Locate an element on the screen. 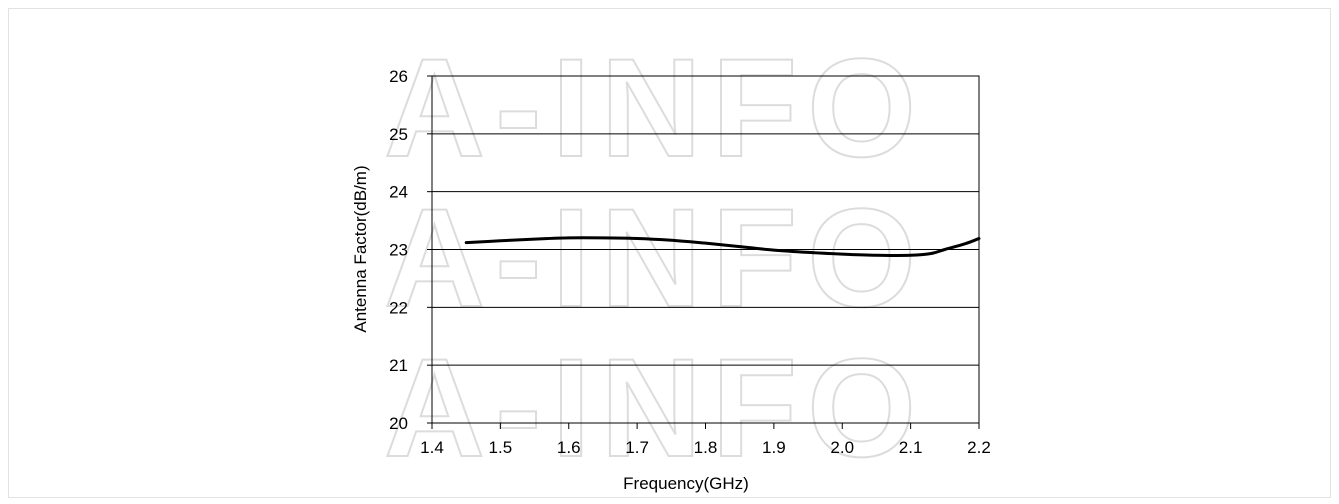  y-tick-label: 23 is located at coordinates (398, 250).